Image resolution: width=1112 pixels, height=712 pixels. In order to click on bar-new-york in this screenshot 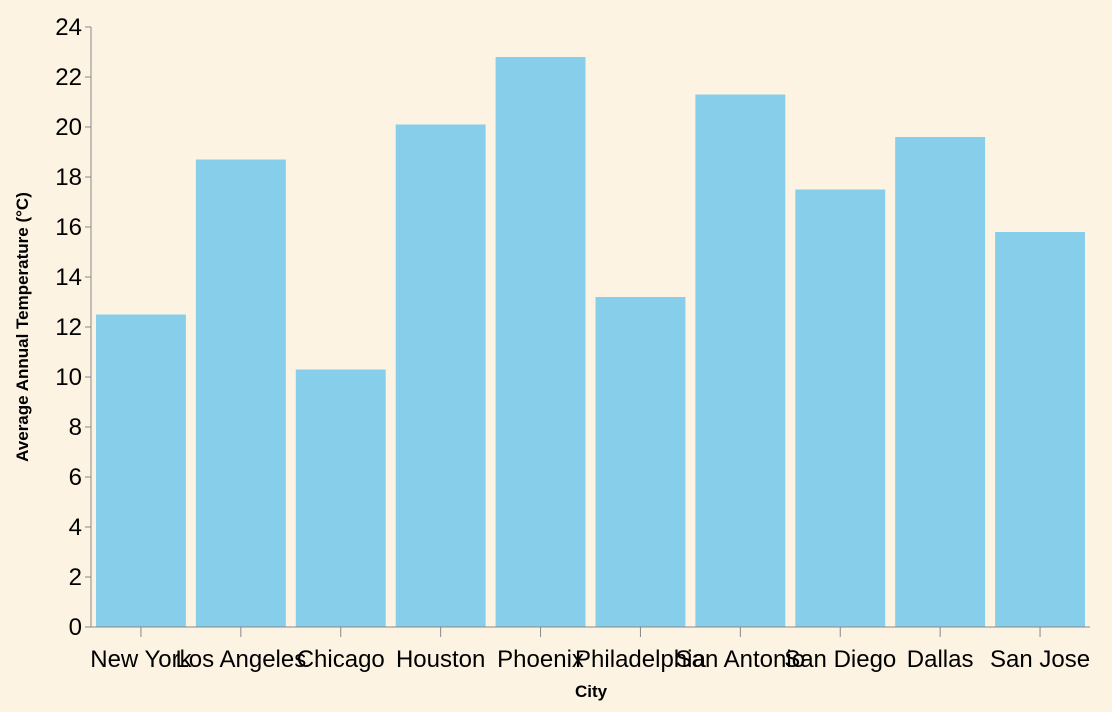, I will do `click(140, 470)`.